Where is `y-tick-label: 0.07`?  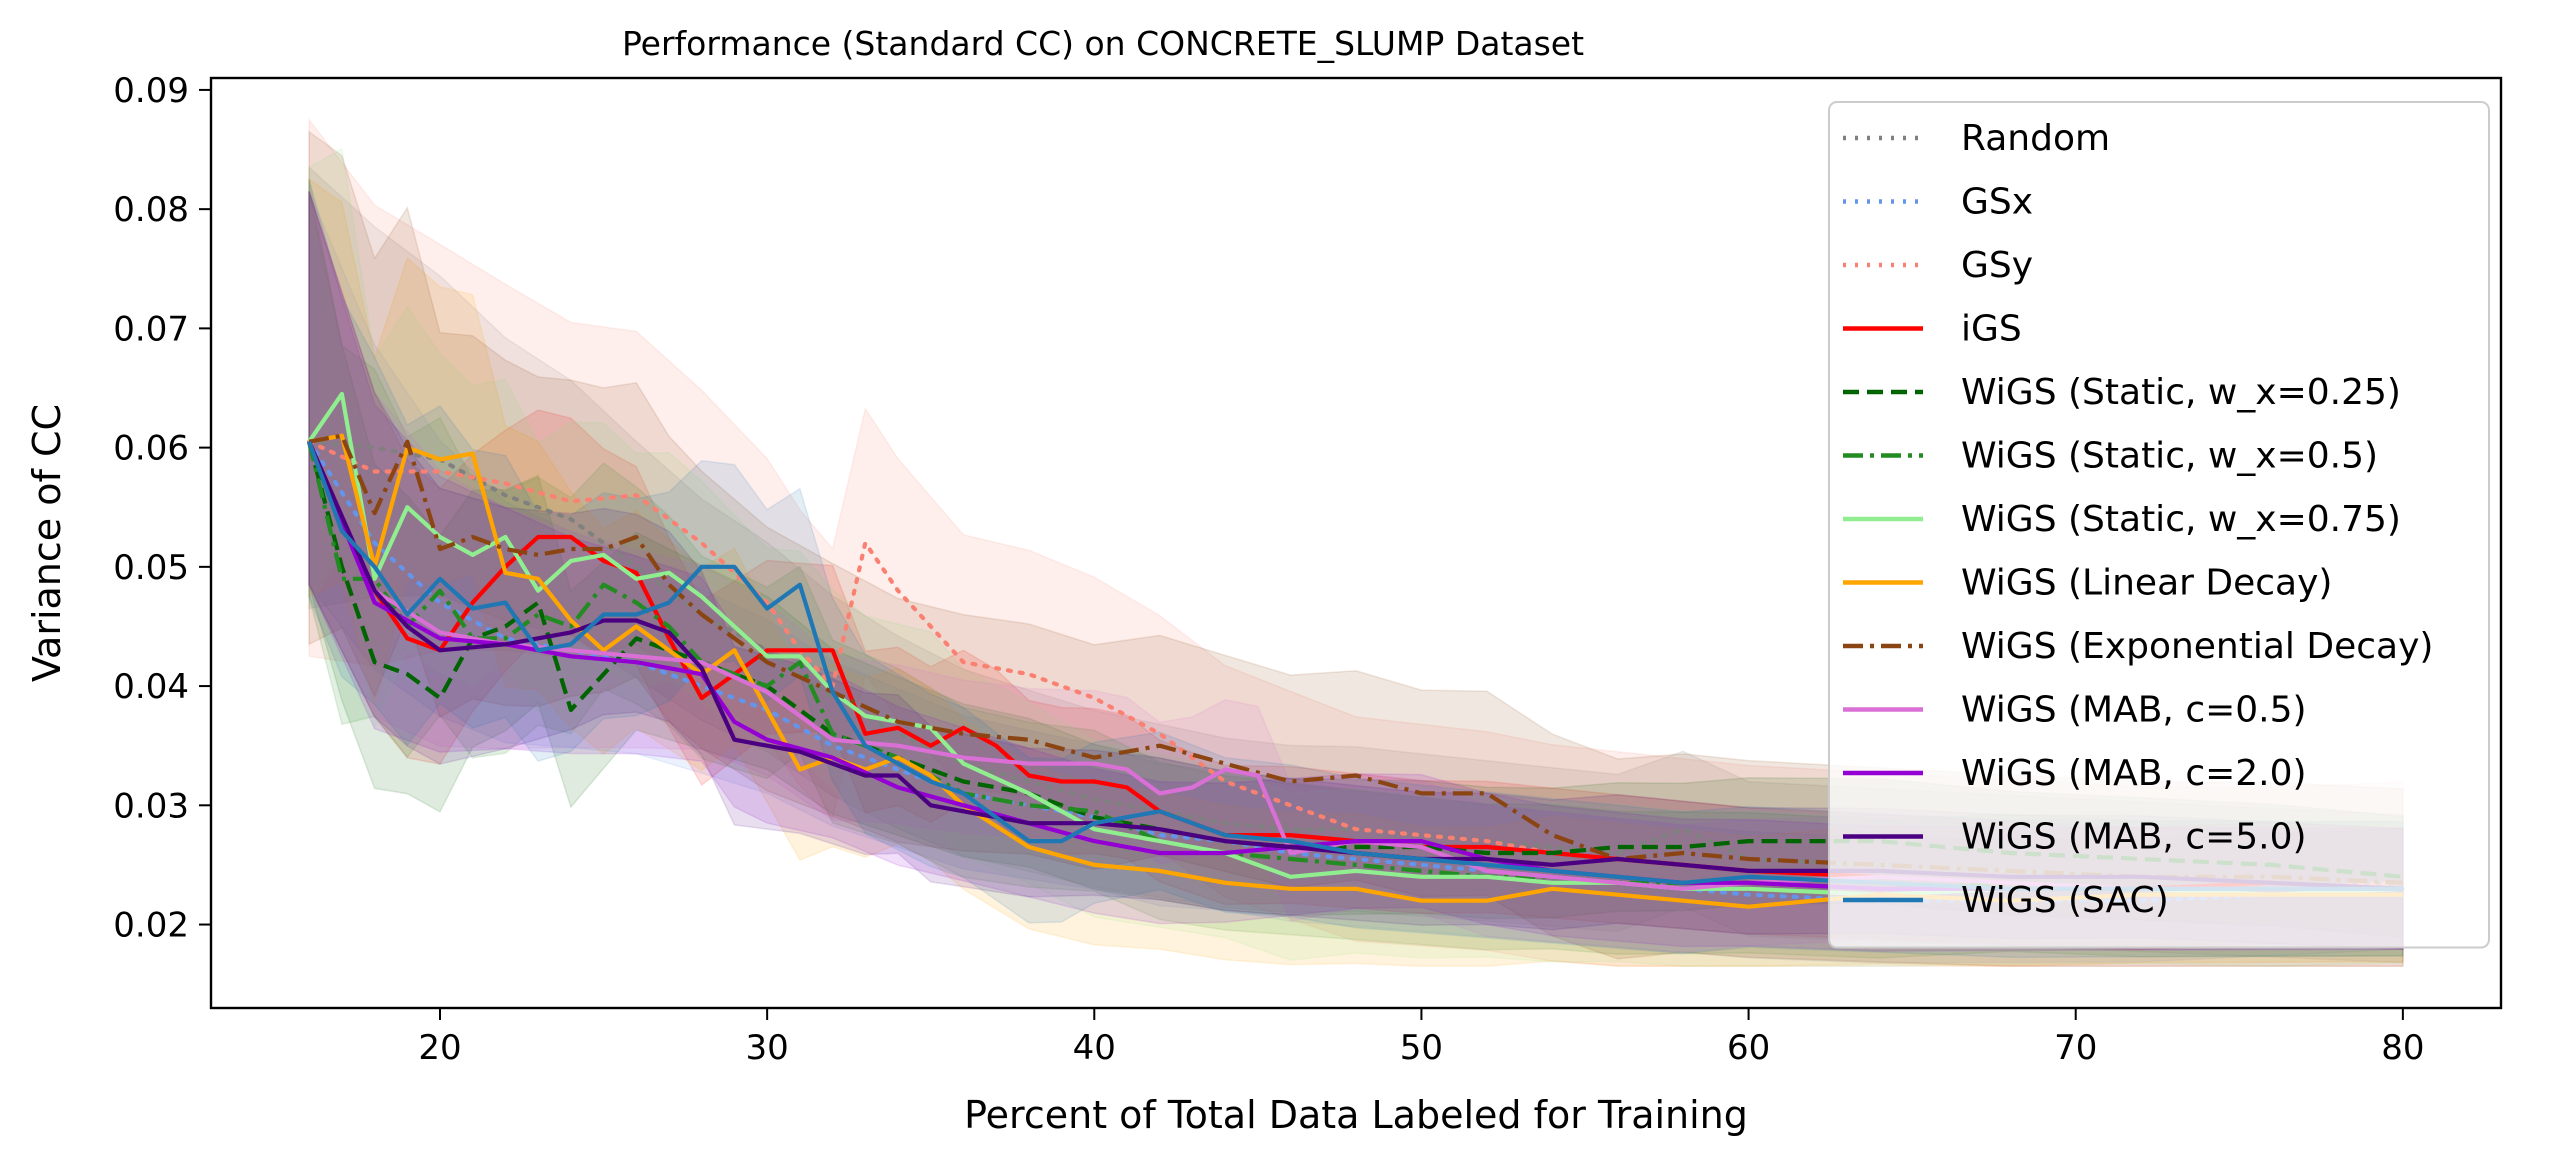 y-tick-label: 0.07 is located at coordinates (151, 329).